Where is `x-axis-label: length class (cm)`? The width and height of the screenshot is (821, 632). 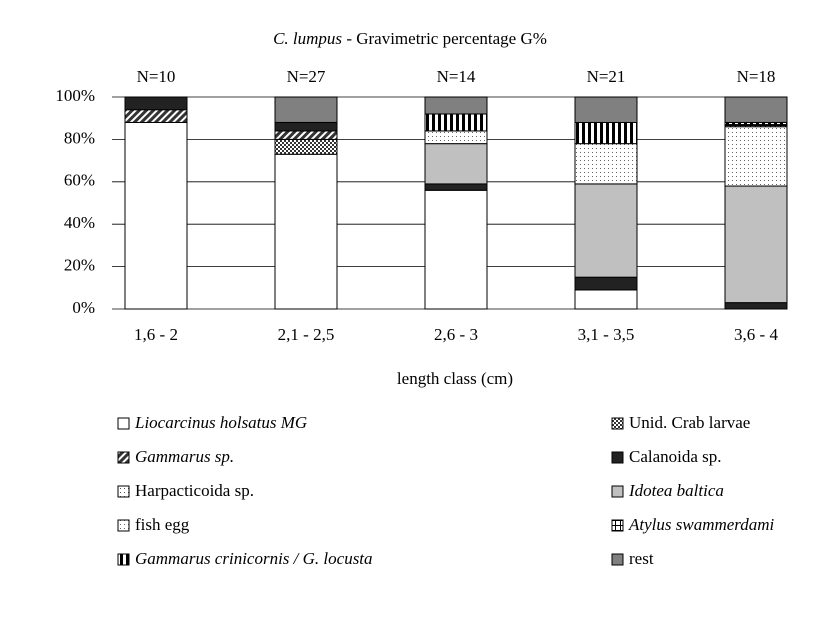 x-axis-label: length class (cm) is located at coordinates (455, 378).